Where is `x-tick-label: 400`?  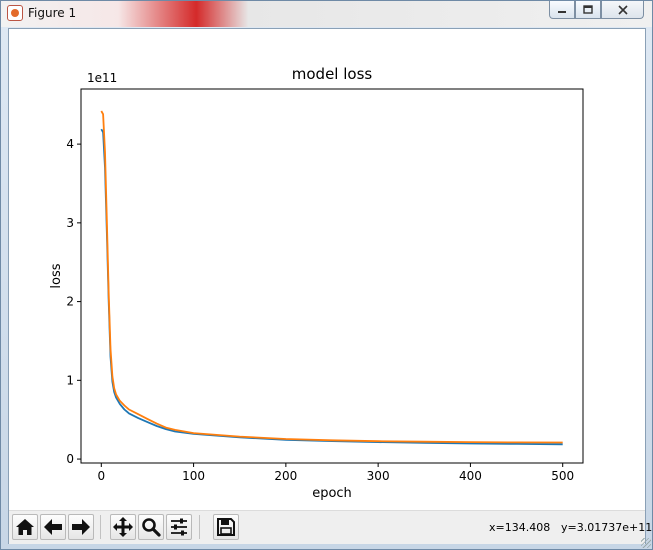 x-tick-label: 400 is located at coordinates (470, 476).